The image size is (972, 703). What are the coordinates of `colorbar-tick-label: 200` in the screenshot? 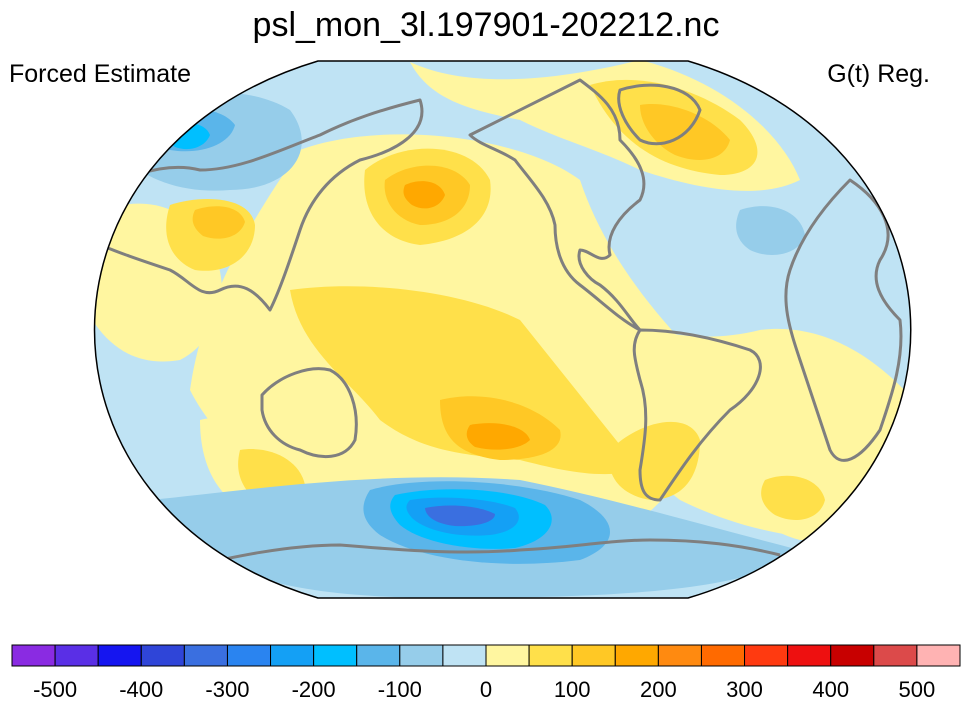 It's located at (658, 689).